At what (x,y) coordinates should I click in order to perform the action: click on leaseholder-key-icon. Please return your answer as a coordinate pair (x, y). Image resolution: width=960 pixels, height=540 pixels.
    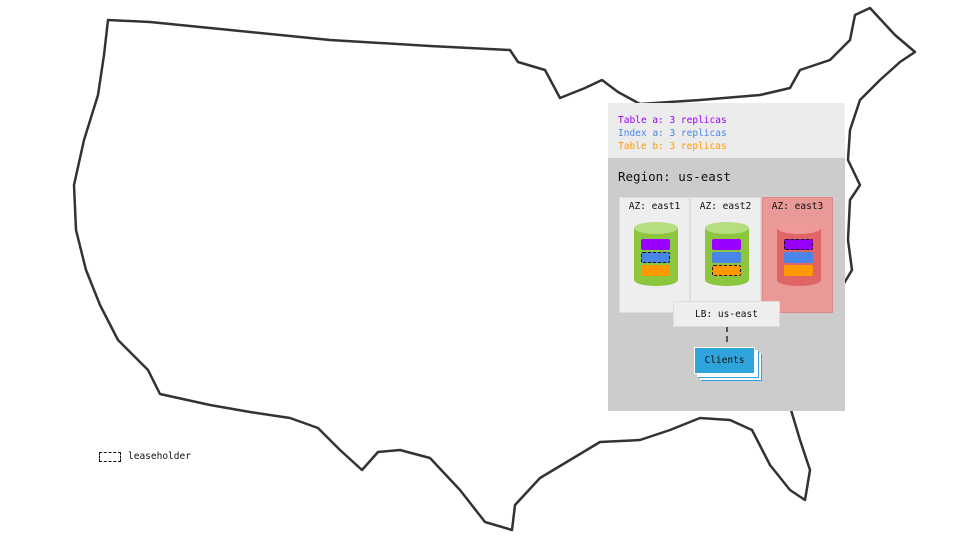
    Looking at the image, I should click on (110, 457).